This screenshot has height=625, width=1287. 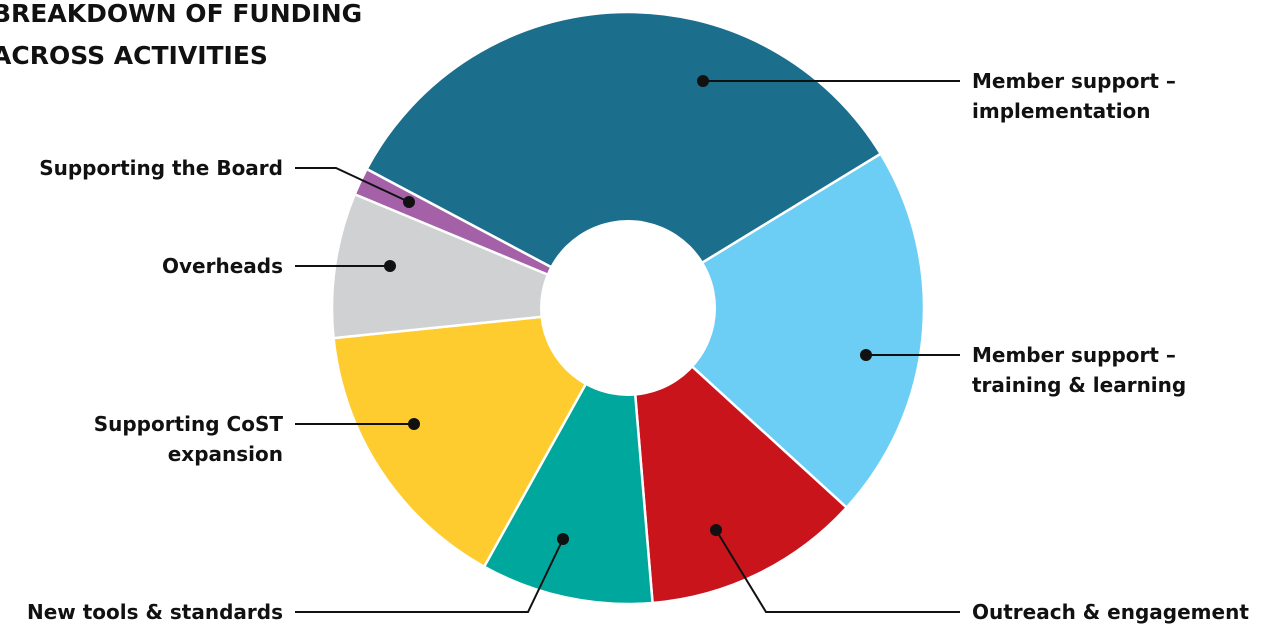 I want to click on slice-training, so click(x=776, y=330).